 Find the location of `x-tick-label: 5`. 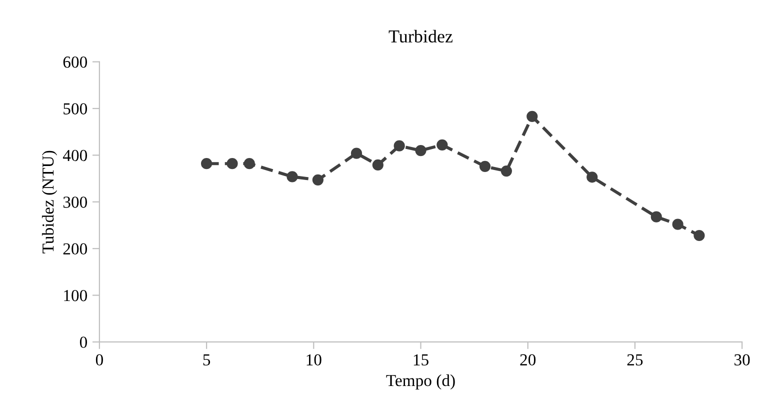

x-tick-label: 5 is located at coordinates (206, 360).